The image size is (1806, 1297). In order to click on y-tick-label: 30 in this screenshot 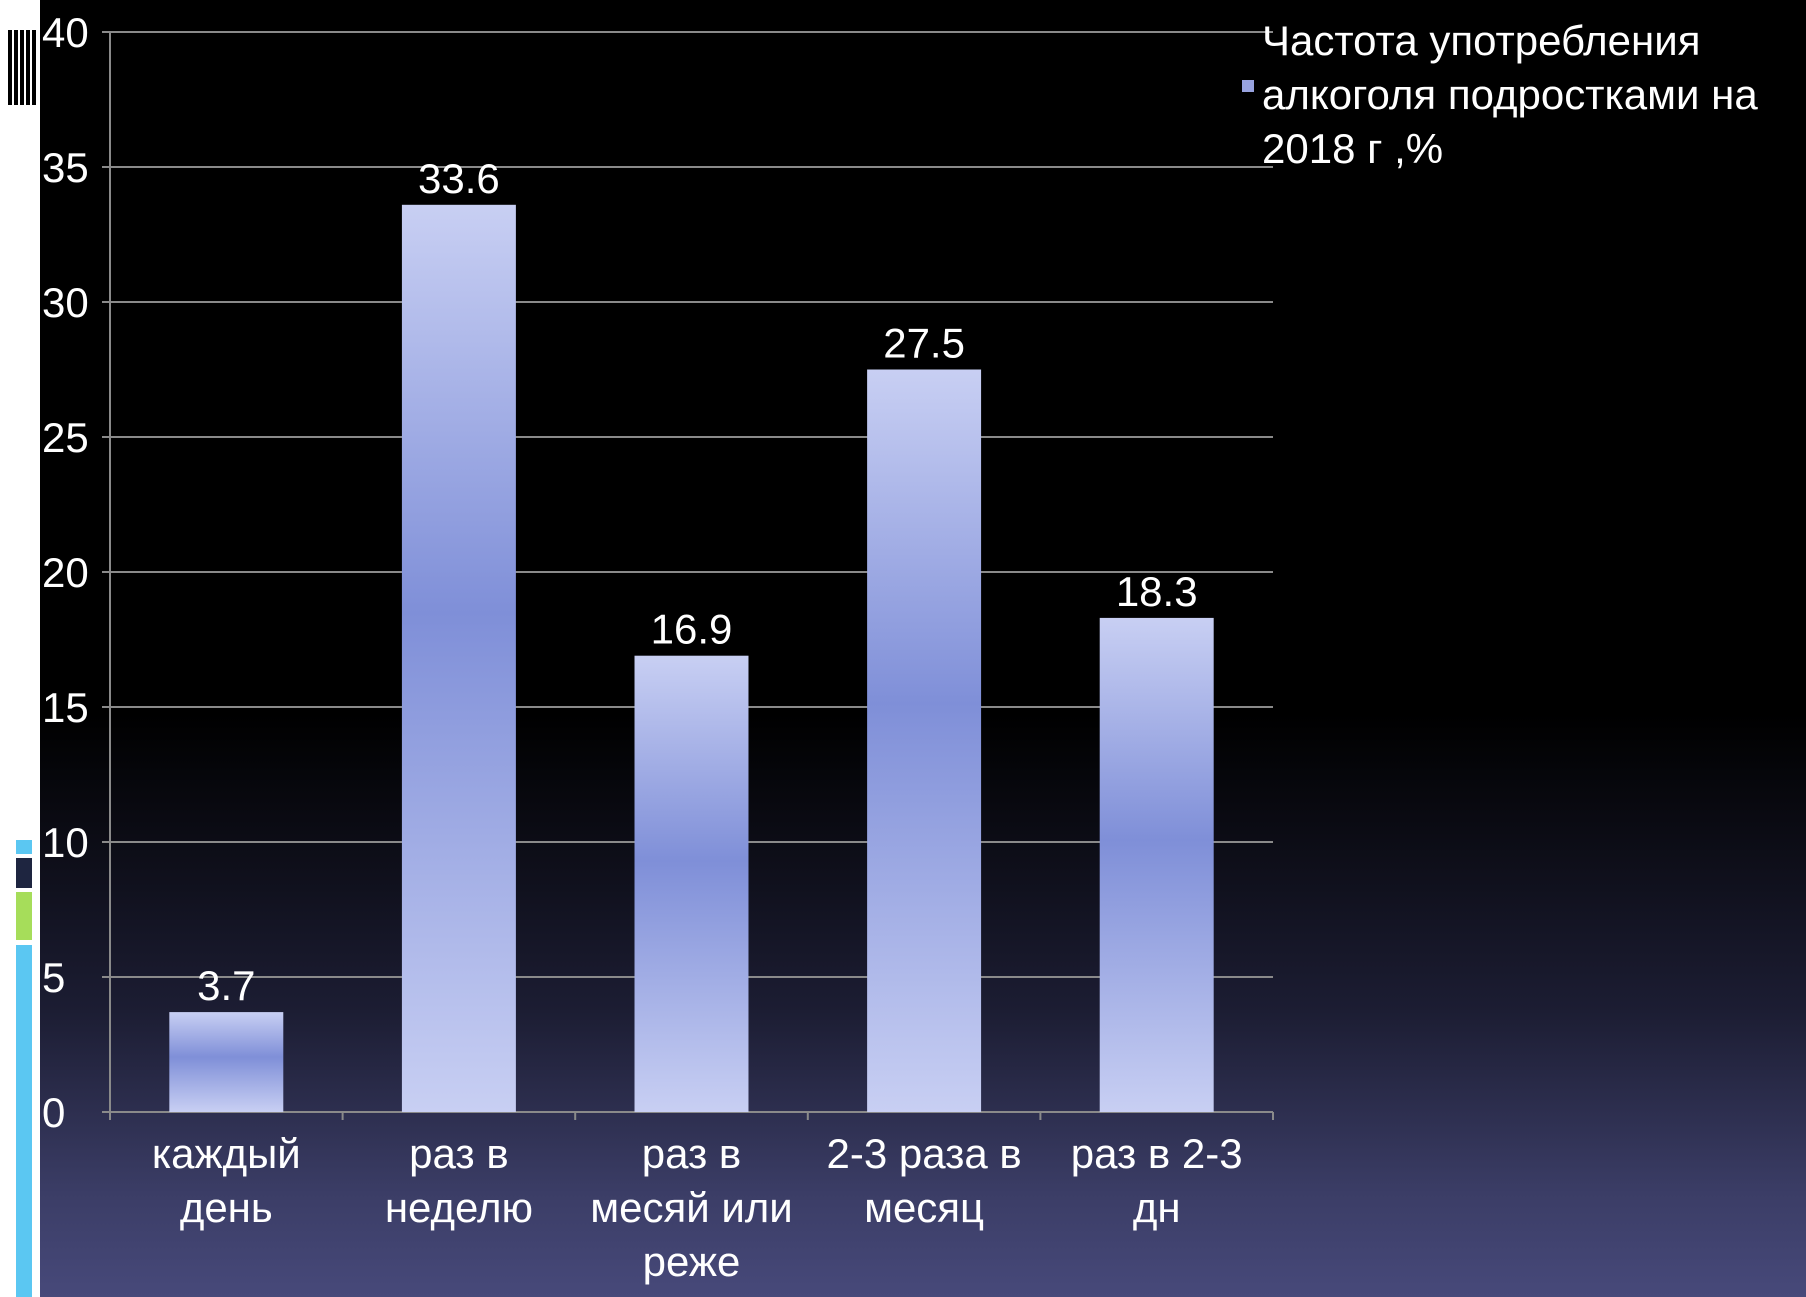, I will do `click(65, 302)`.